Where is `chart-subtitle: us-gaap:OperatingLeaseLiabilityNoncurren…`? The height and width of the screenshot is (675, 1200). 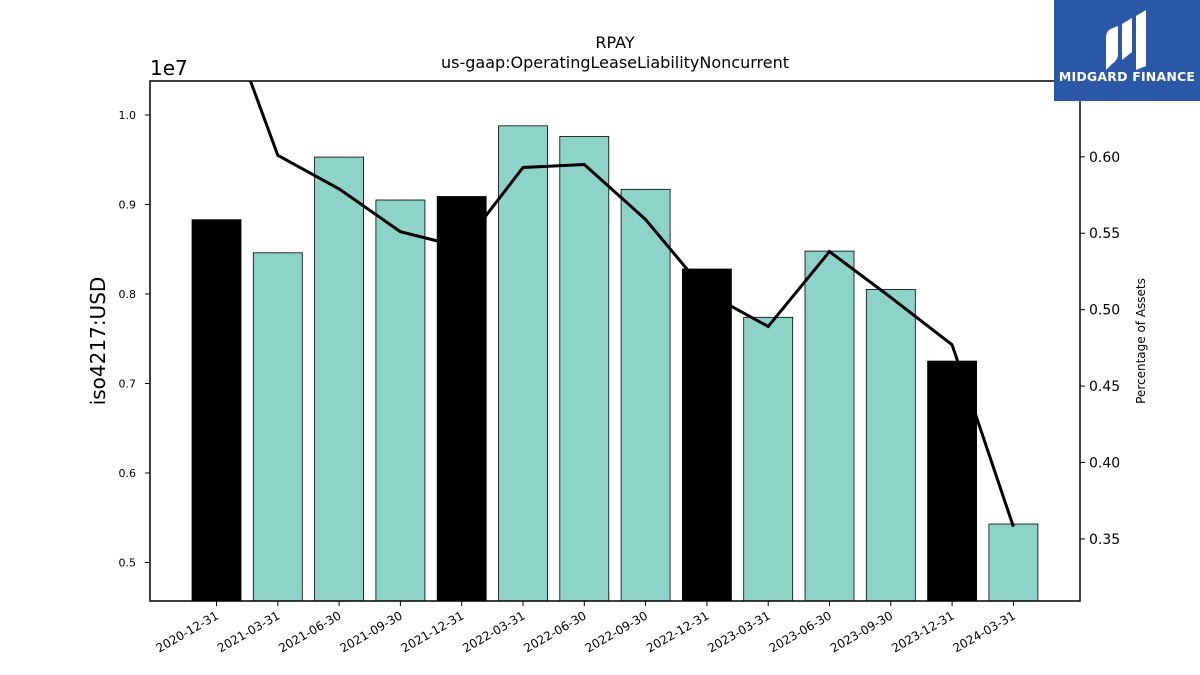 chart-subtitle: us-gaap:OperatingLeaseLiabilityNoncurren… is located at coordinates (615, 62).